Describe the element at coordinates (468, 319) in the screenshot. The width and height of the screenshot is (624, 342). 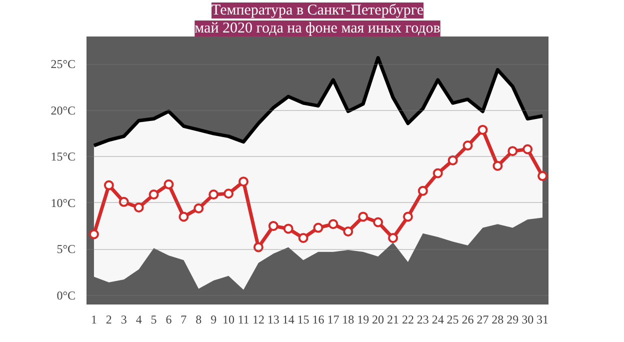
I see `x-tick-label: 26` at that location.